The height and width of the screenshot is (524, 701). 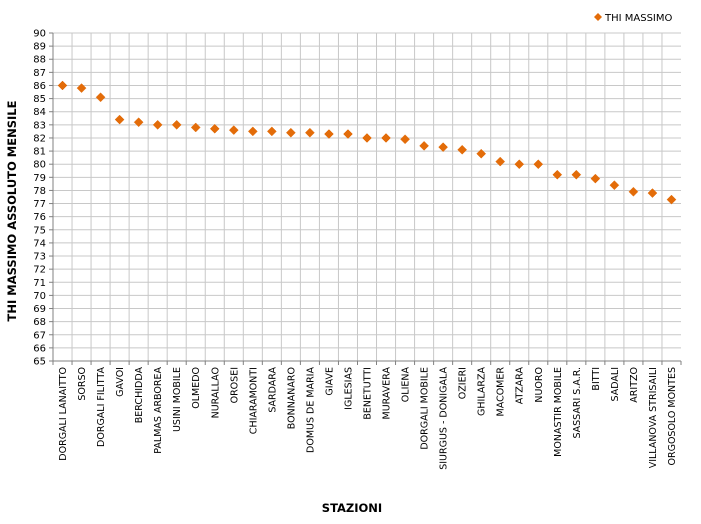 What do you see at coordinates (39, 125) in the screenshot?
I see `y-tick-label: 83` at bounding box center [39, 125].